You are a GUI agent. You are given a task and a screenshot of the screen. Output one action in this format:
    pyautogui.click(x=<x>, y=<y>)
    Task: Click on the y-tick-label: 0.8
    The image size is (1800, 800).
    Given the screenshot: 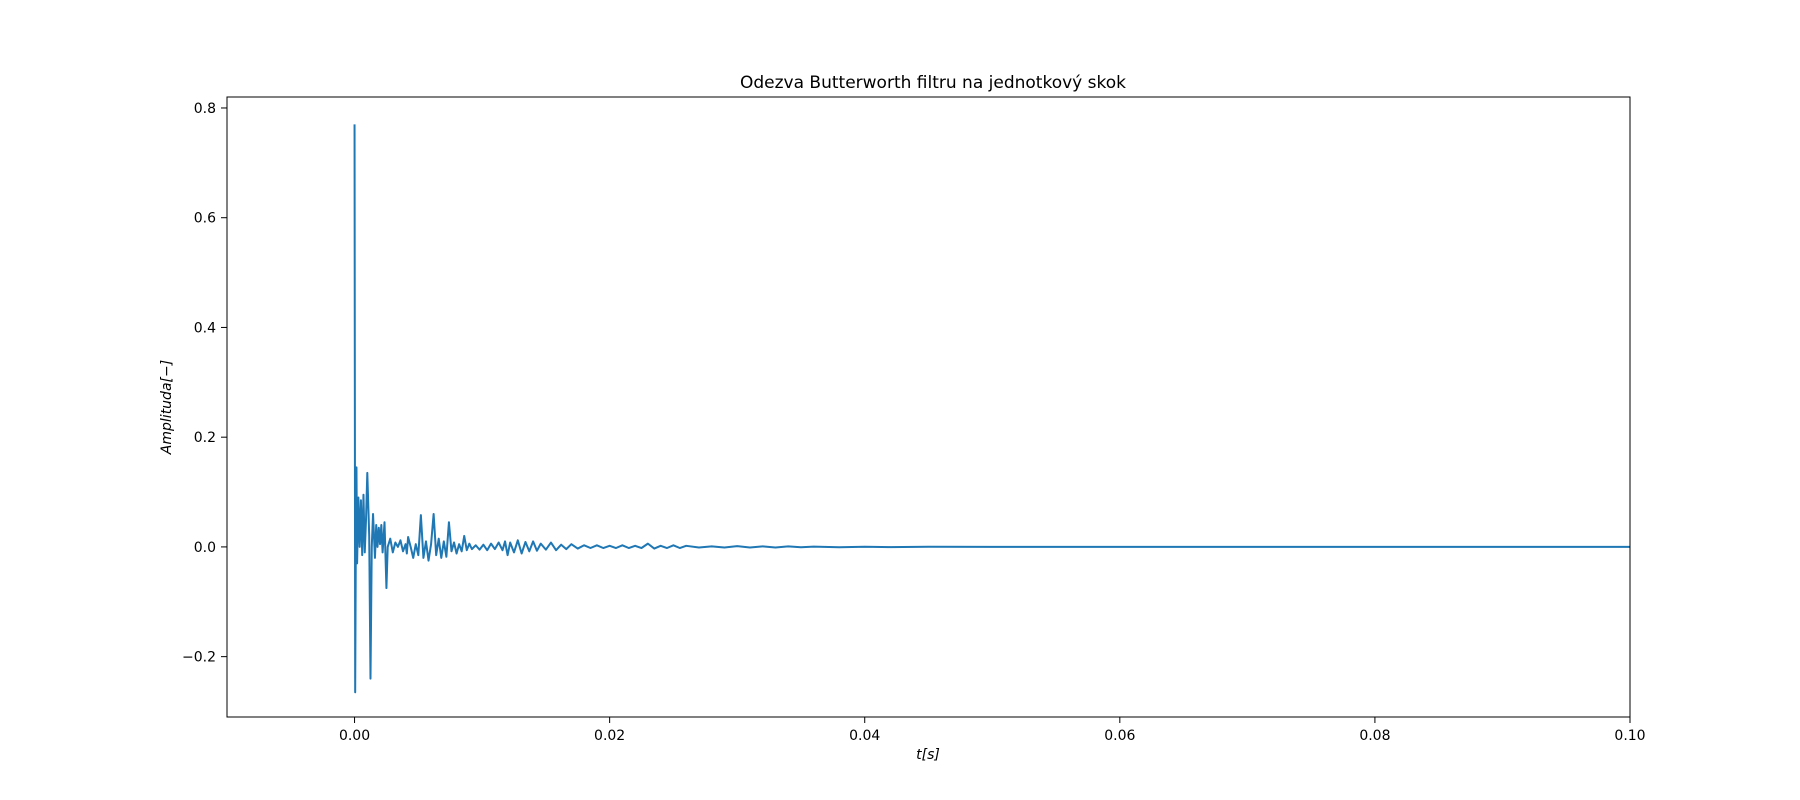 What is the action you would take?
    pyautogui.click(x=205, y=109)
    